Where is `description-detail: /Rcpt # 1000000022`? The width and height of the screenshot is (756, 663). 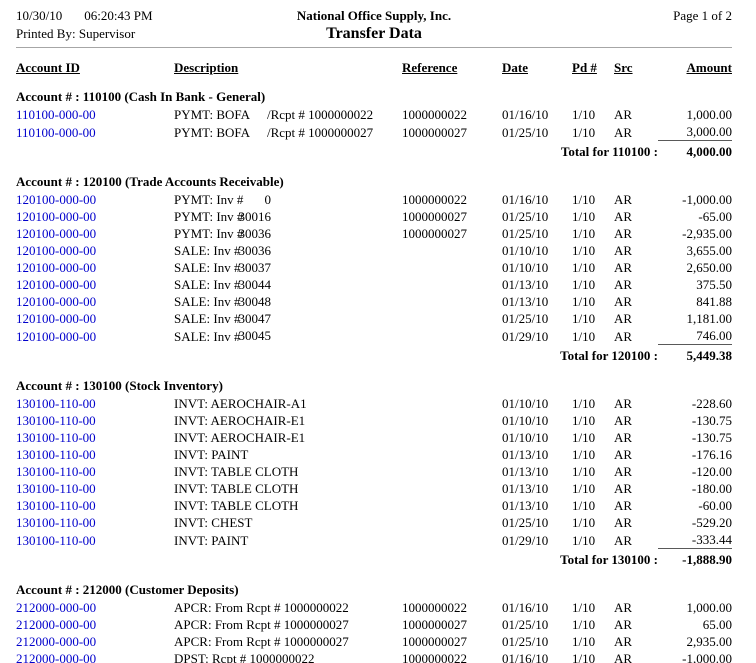
description-detail: /Rcpt # 1000000022 is located at coordinates (320, 114).